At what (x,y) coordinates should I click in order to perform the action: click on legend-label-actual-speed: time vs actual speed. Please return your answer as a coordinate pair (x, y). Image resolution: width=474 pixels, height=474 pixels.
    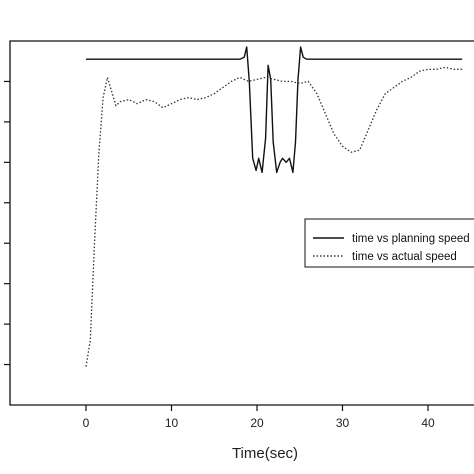
    Looking at the image, I should click on (404, 257).